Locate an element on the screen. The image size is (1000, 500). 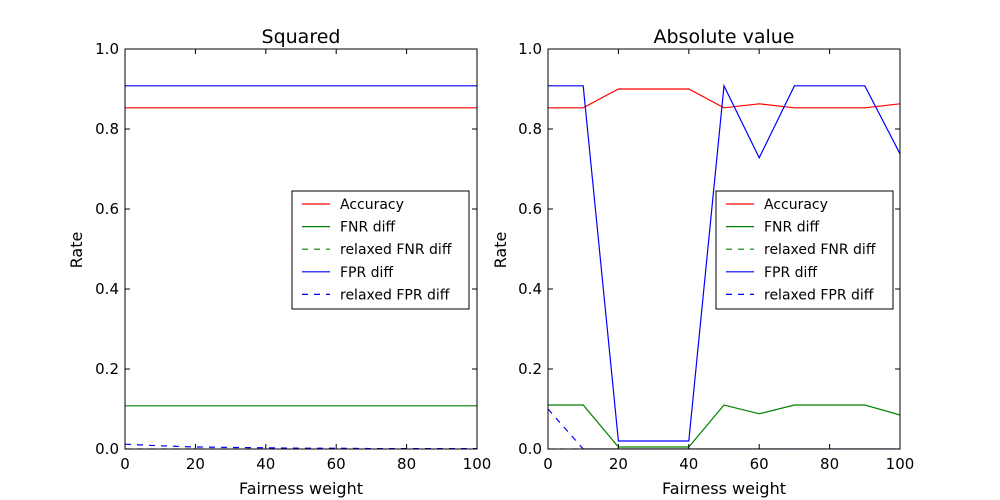
chart-title: Absolute value is located at coordinates (724, 37).